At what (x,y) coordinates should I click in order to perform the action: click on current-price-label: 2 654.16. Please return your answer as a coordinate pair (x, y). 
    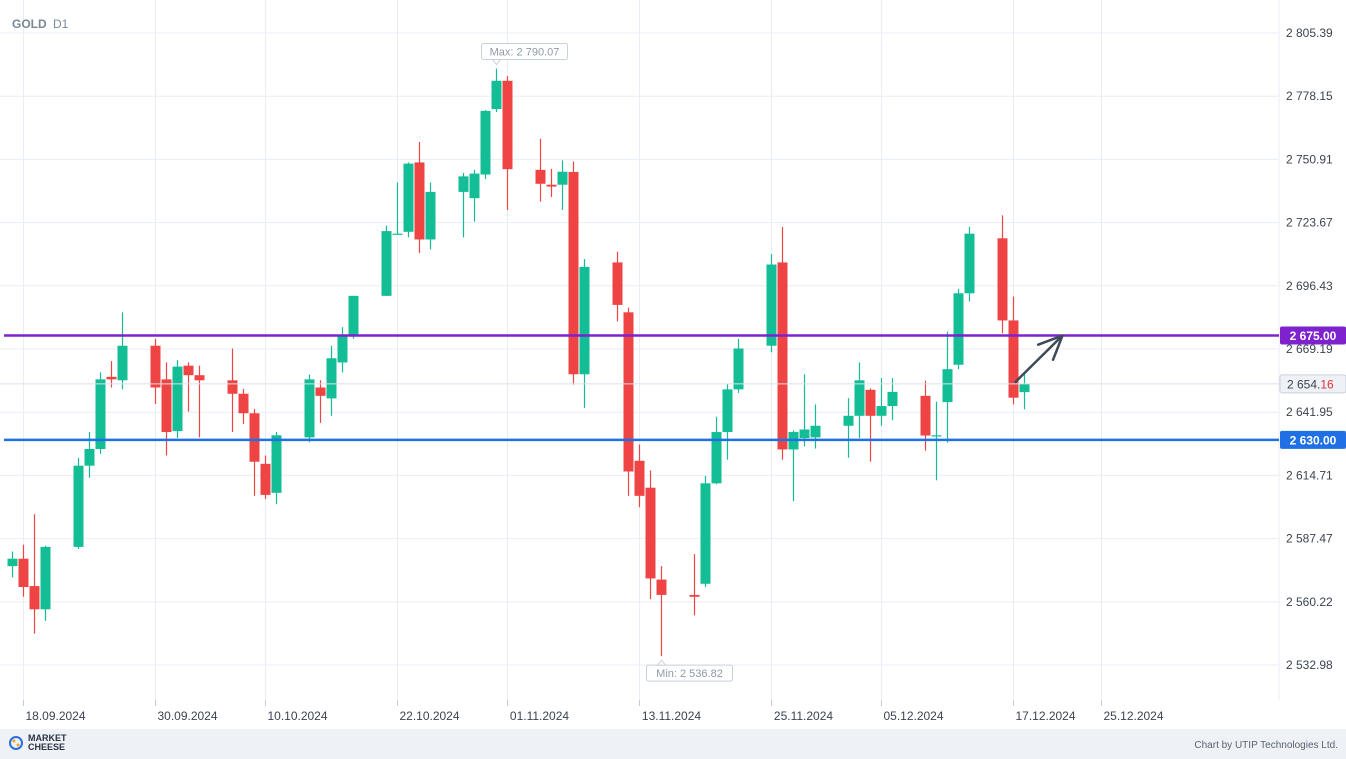
    Looking at the image, I should click on (1310, 384).